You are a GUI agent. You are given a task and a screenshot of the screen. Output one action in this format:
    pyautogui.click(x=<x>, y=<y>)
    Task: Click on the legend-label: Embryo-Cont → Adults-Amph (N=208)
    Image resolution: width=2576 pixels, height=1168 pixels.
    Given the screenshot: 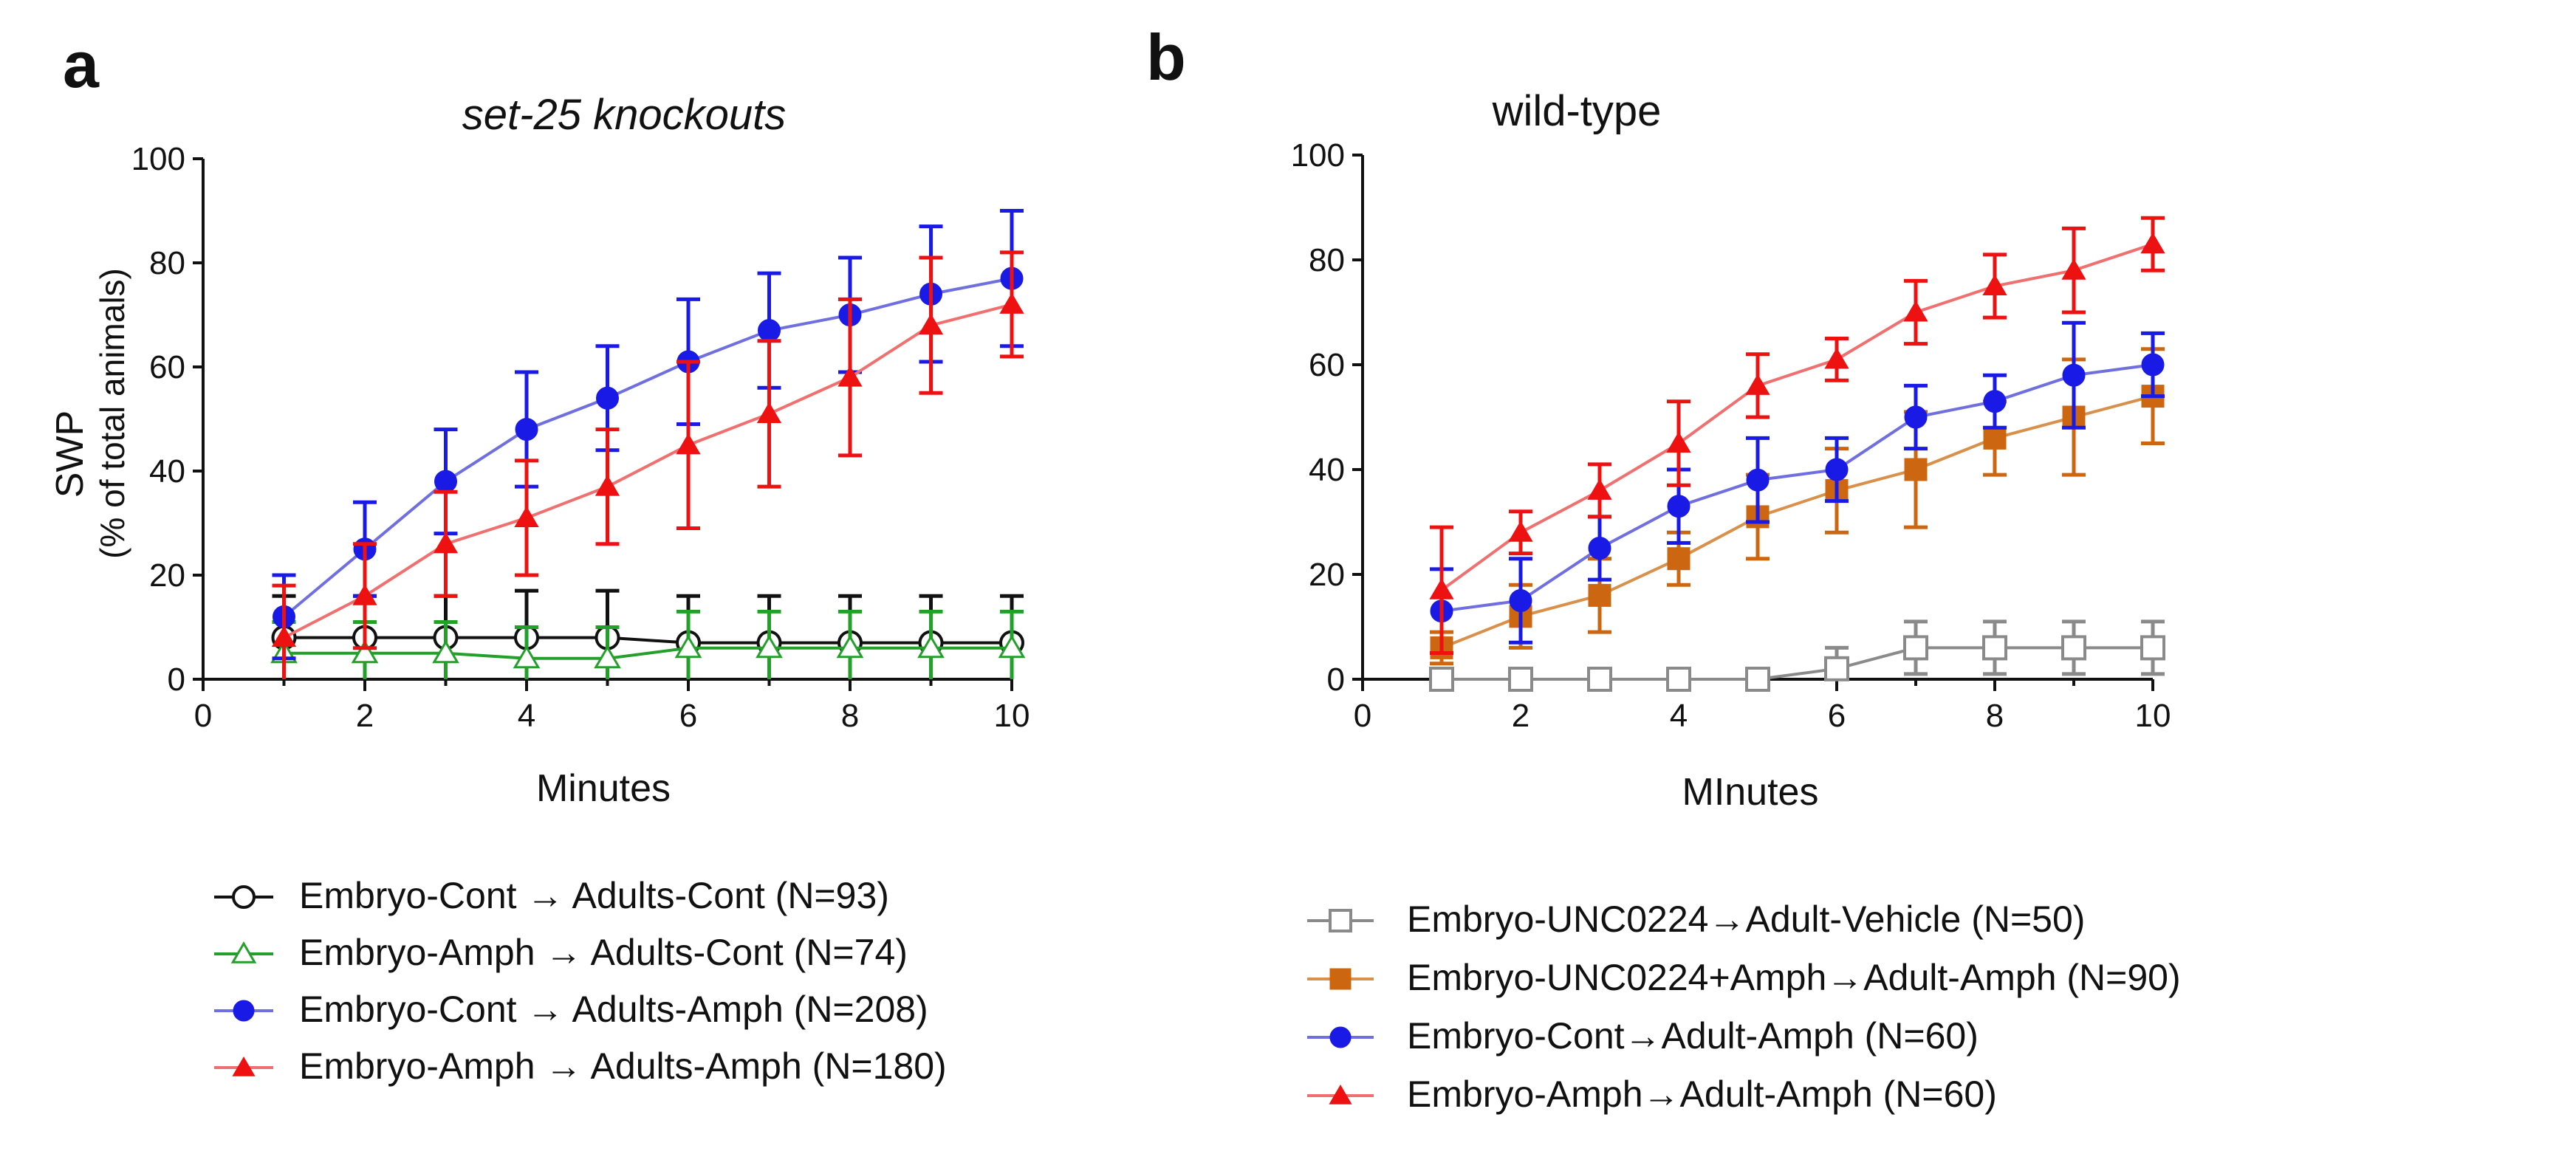 What is the action you would take?
    pyautogui.click(x=613, y=1009)
    